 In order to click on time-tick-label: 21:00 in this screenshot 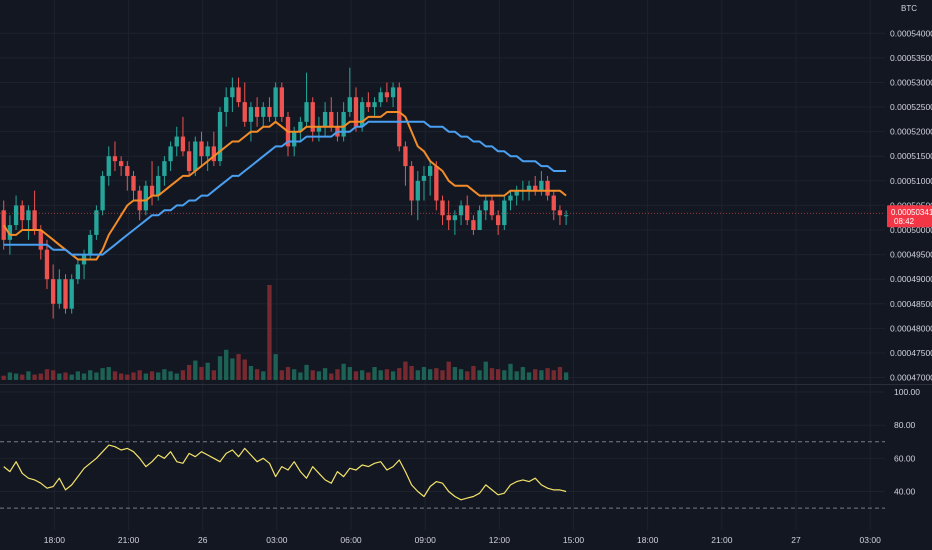, I will do `click(129, 540)`.